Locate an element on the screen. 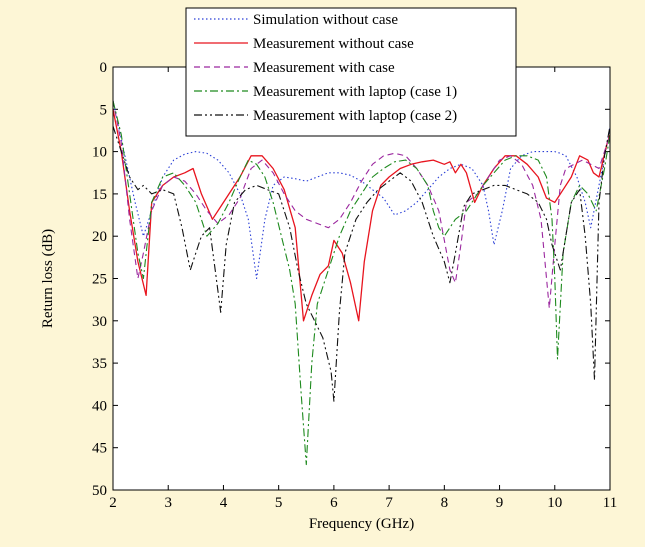  x-tick-label: 9 is located at coordinates (500, 503).